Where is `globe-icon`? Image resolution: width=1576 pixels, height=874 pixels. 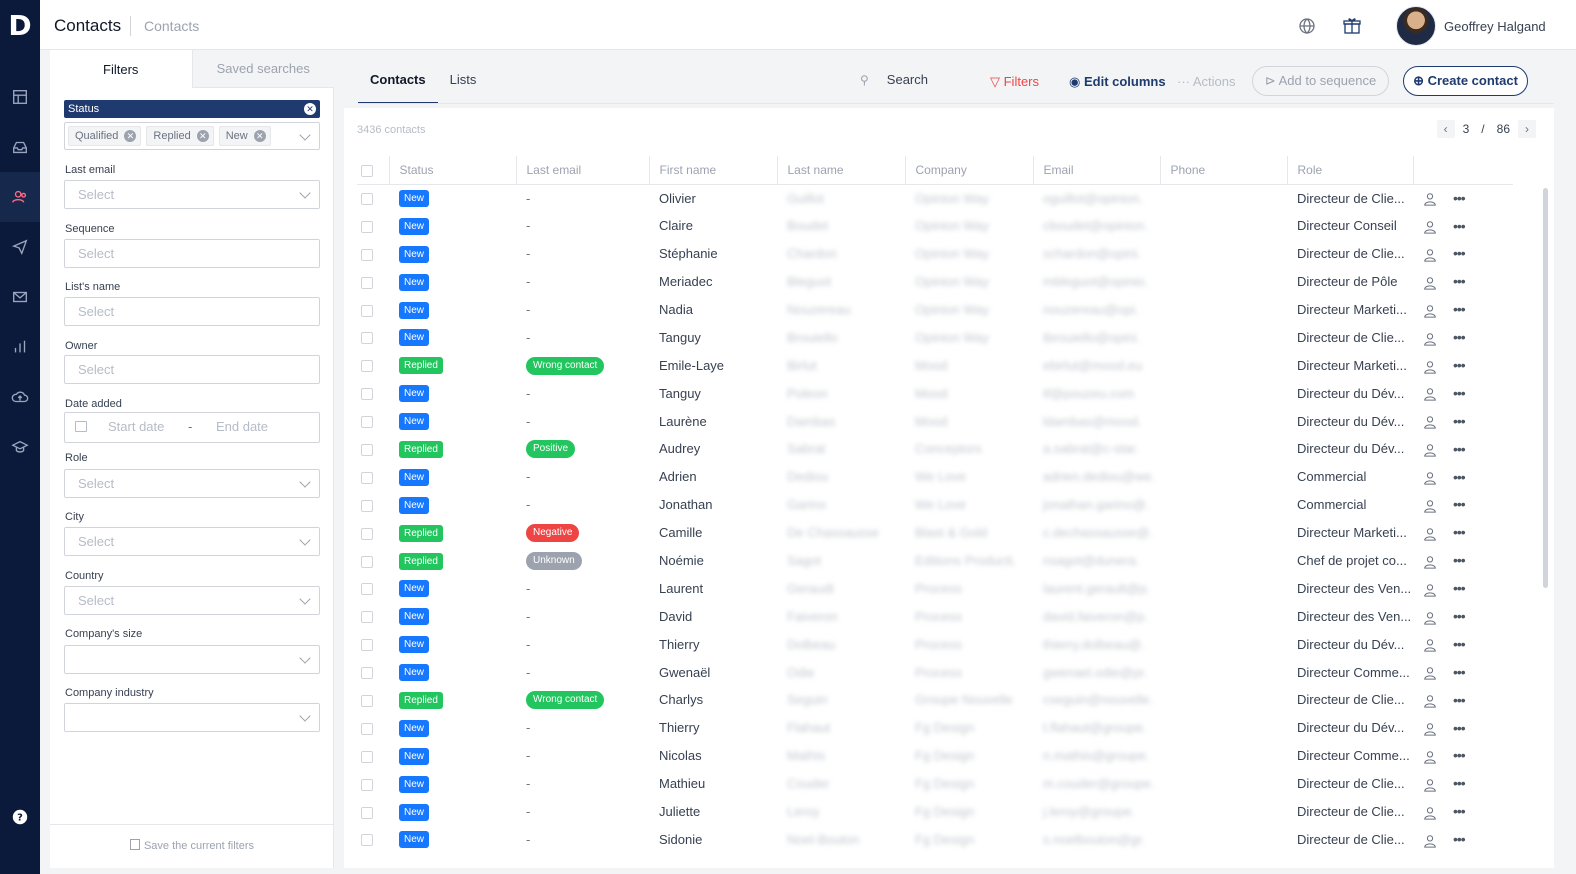
globe-icon is located at coordinates (1307, 26).